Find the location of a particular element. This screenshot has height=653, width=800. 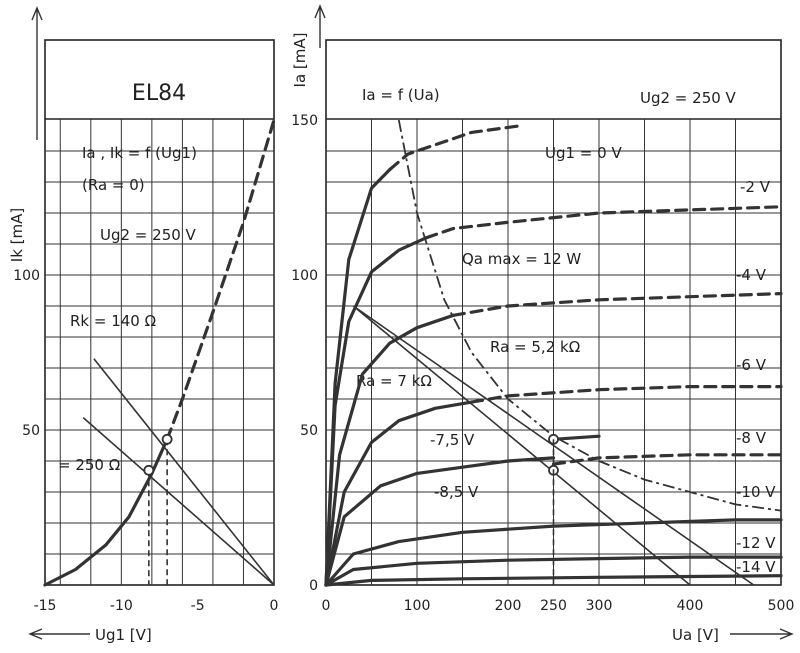

right-curve-label-10-v: -10 V is located at coordinates (756, 492).